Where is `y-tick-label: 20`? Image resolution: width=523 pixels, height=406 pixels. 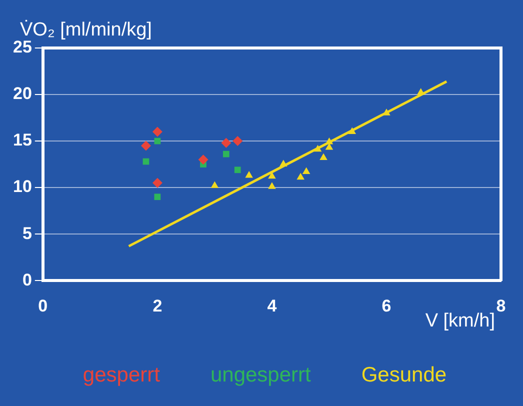 y-tick-label: 20 is located at coordinates (22, 94).